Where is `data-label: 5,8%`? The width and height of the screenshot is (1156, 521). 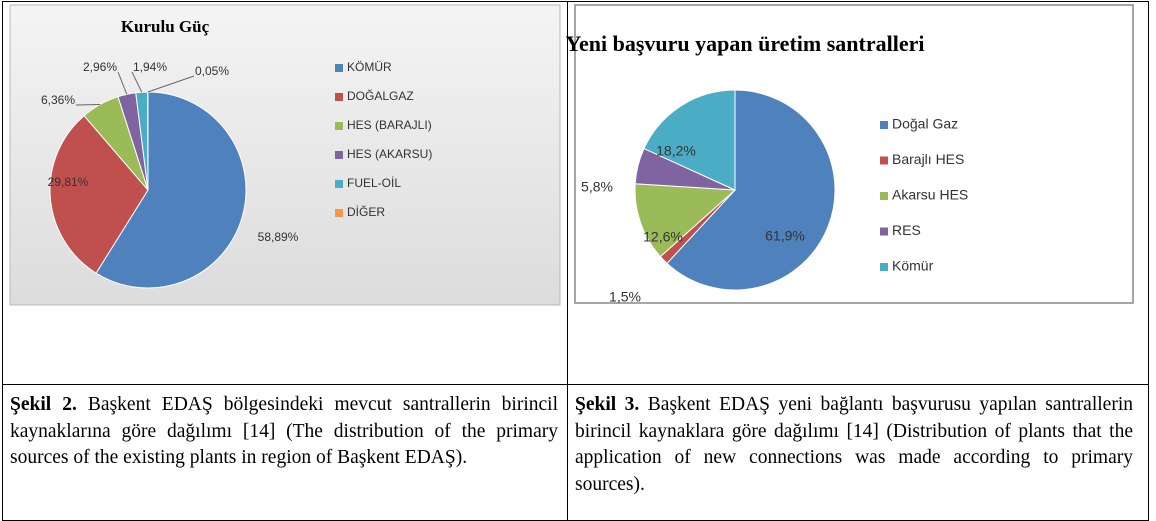 data-label: 5,8% is located at coordinates (597, 187).